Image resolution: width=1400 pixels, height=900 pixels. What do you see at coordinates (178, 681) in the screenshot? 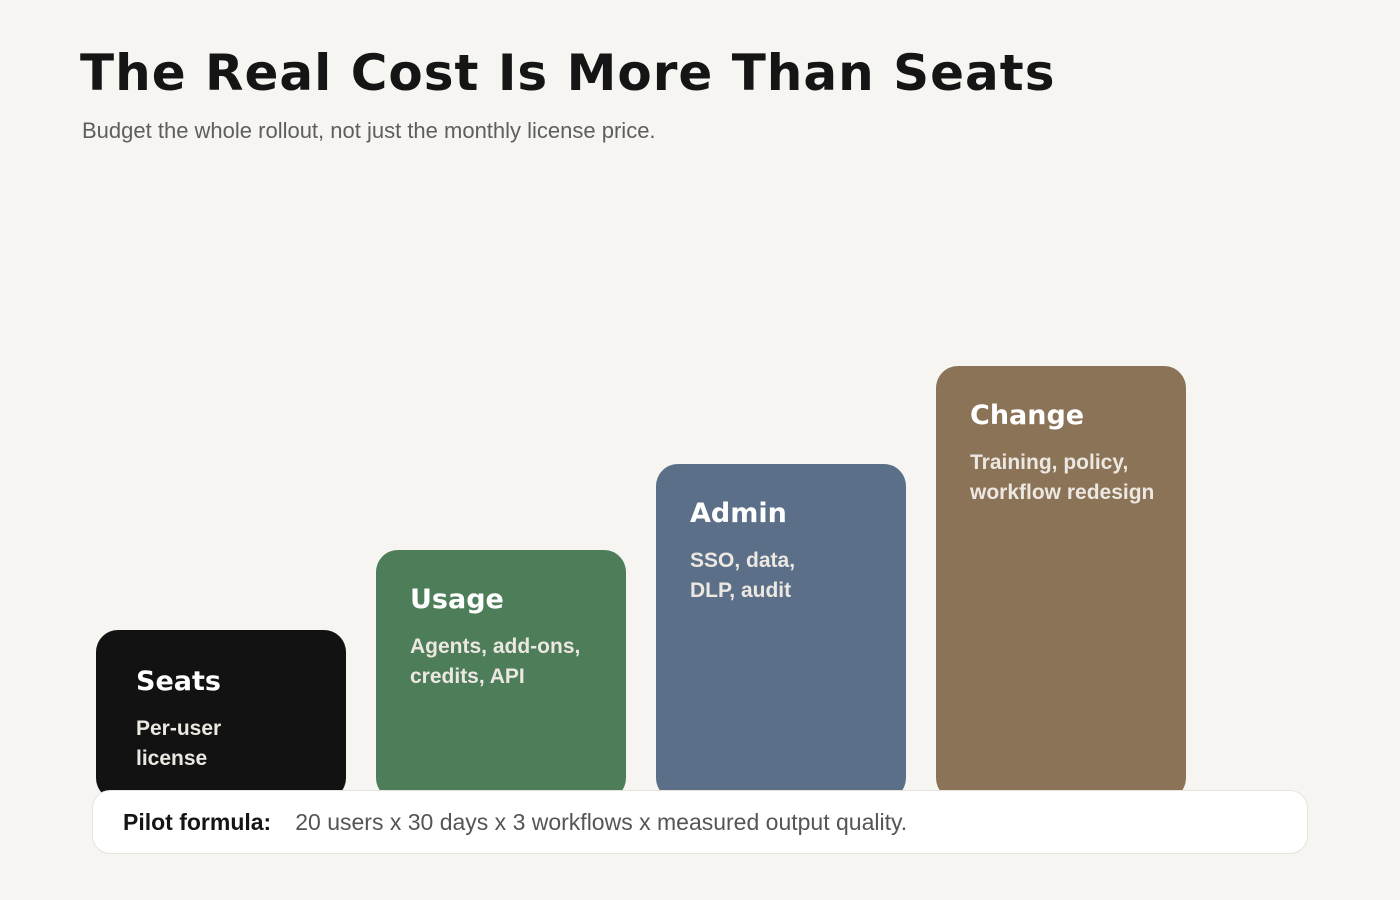
I see `cost-block-title: Seats` at bounding box center [178, 681].